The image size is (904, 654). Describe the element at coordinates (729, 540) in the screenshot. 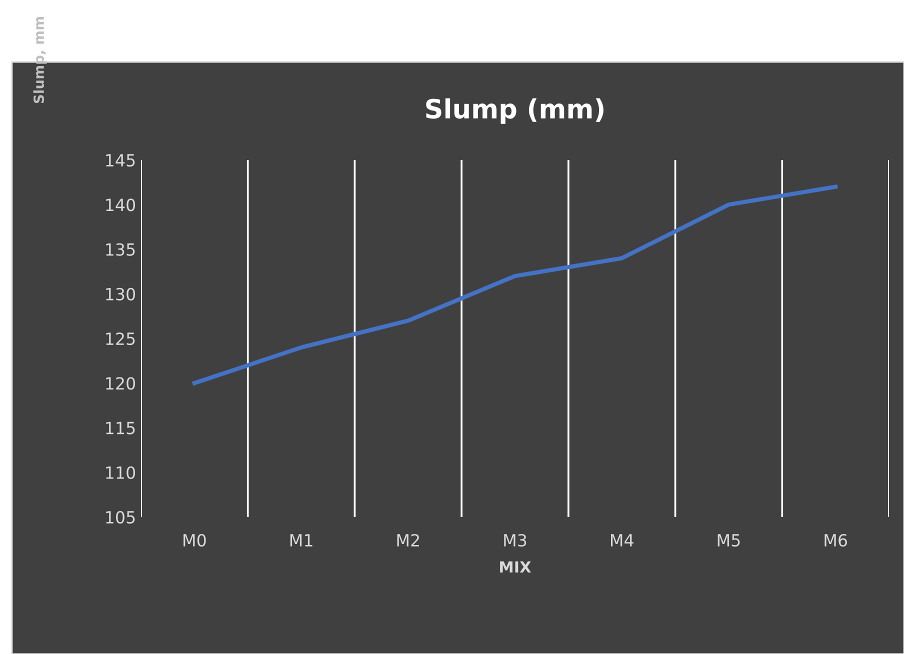

I see `x-tick-label: M5` at that location.